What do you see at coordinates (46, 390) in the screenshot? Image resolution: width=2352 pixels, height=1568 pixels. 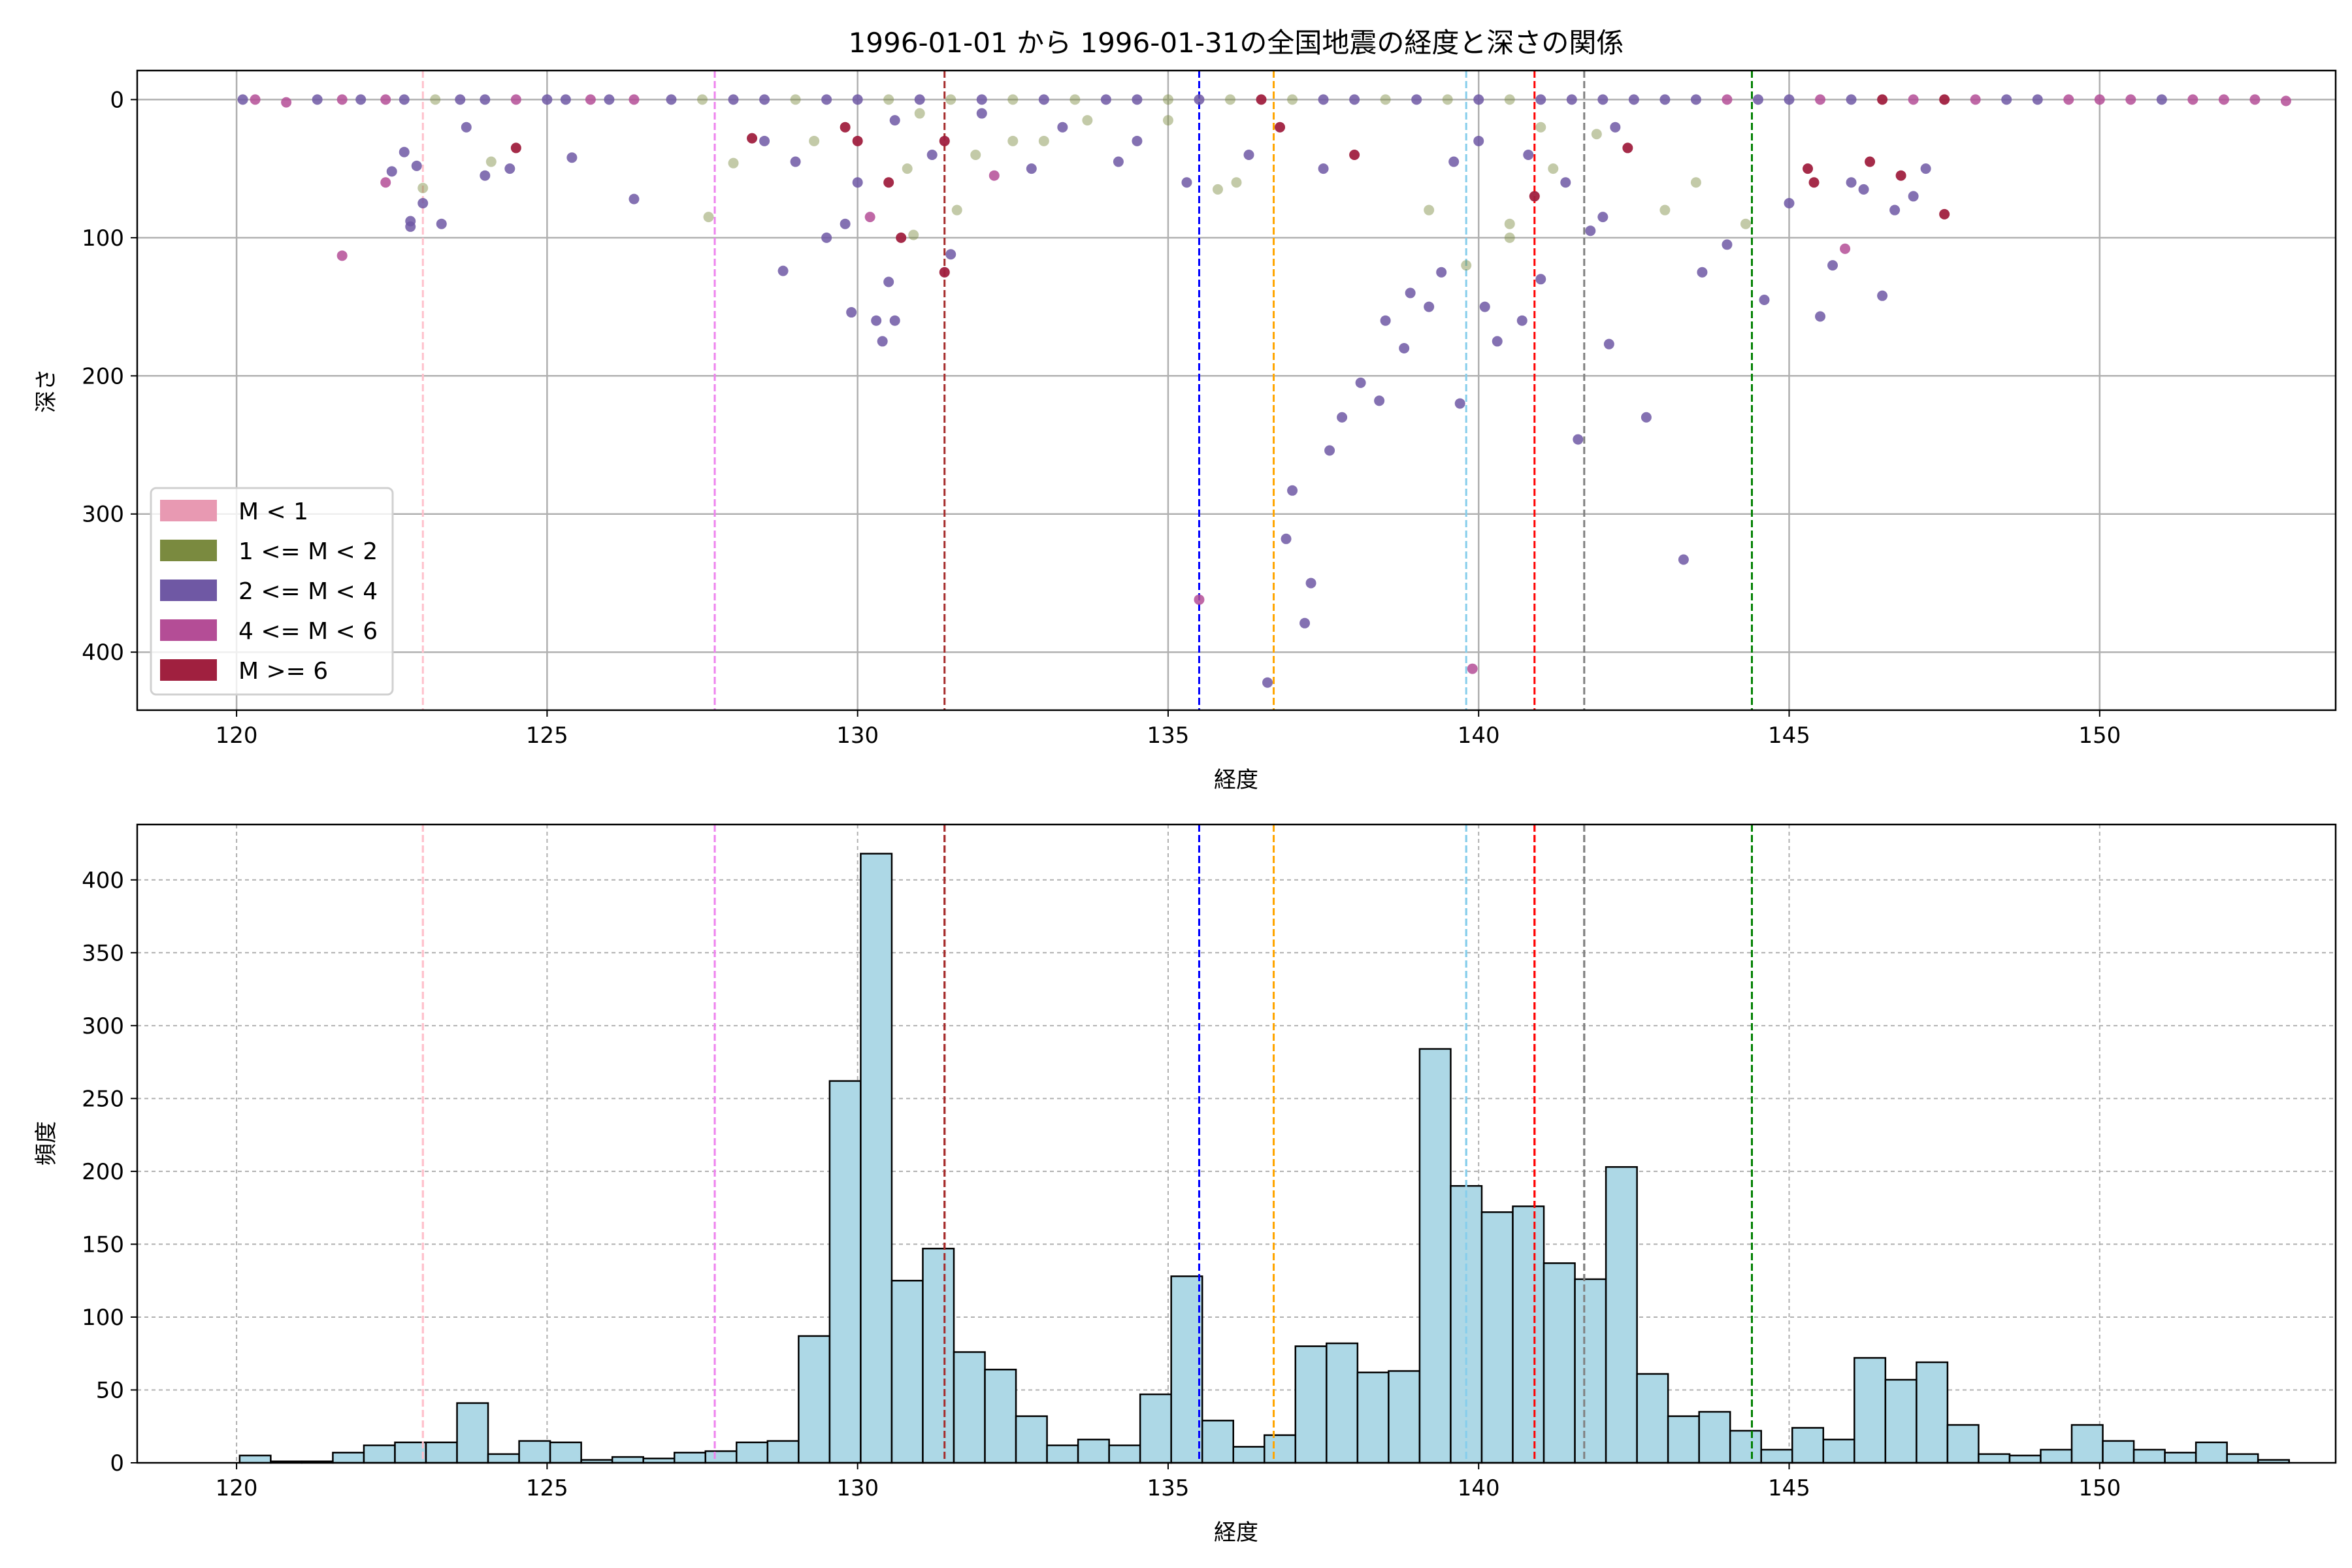 I see `scatter-y-label: 深さ` at bounding box center [46, 390].